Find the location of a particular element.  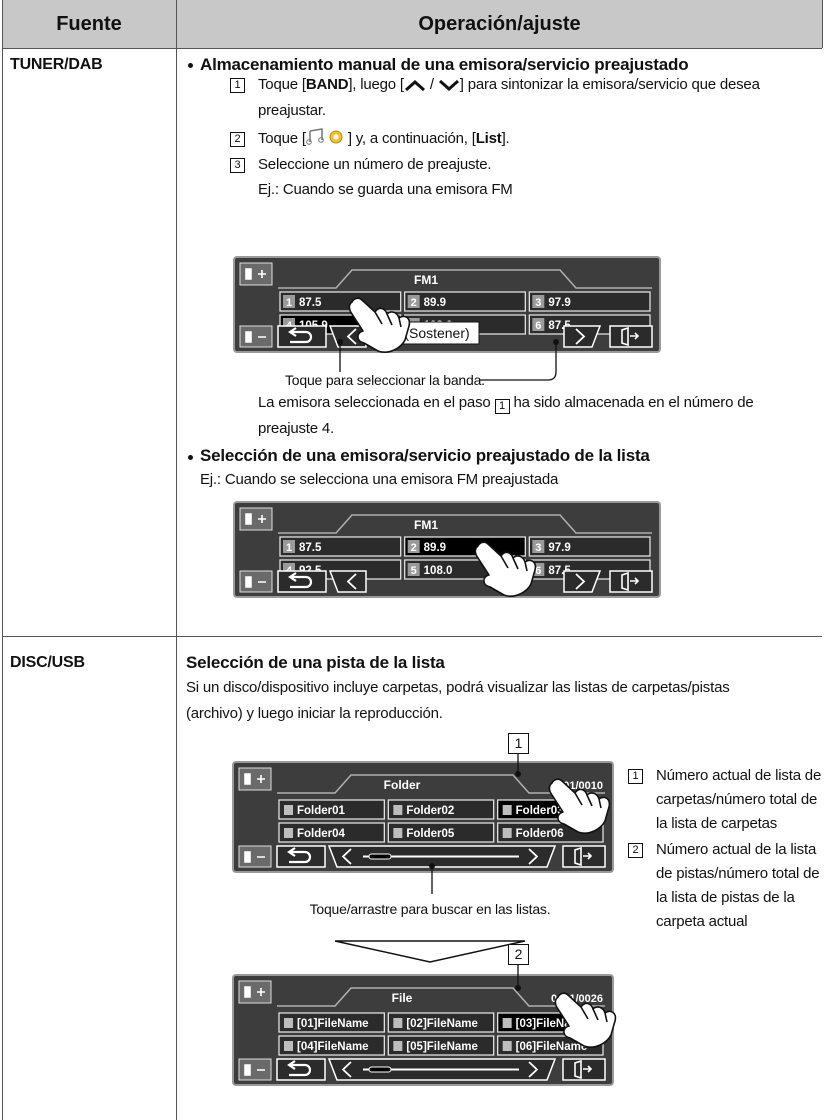

cell-label: Folder06 is located at coordinates (540, 834).